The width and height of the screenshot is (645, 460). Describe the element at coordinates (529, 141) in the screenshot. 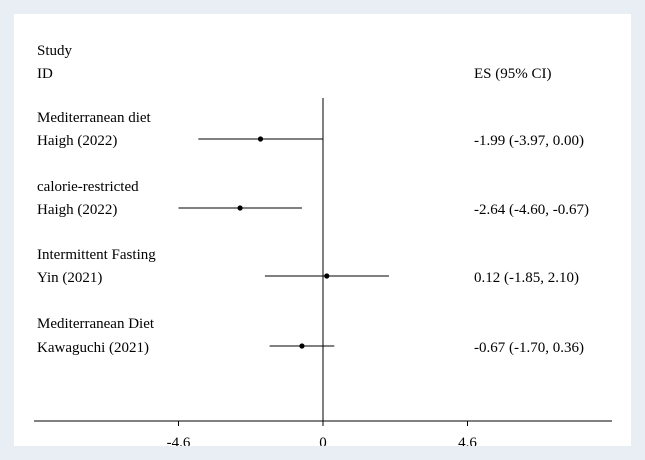

I see `study-1-es-label: -1.99 (-3.97, 0.00)` at that location.